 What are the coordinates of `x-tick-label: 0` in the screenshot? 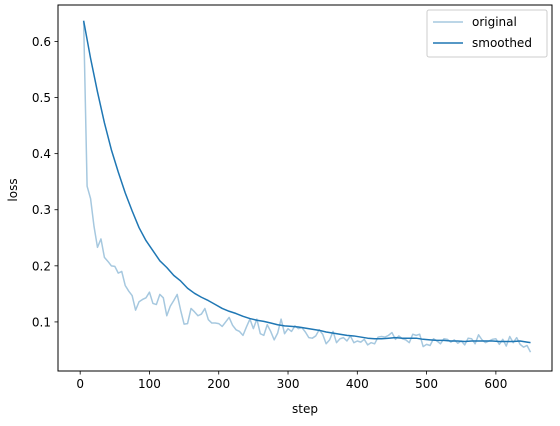 It's located at (80, 384).